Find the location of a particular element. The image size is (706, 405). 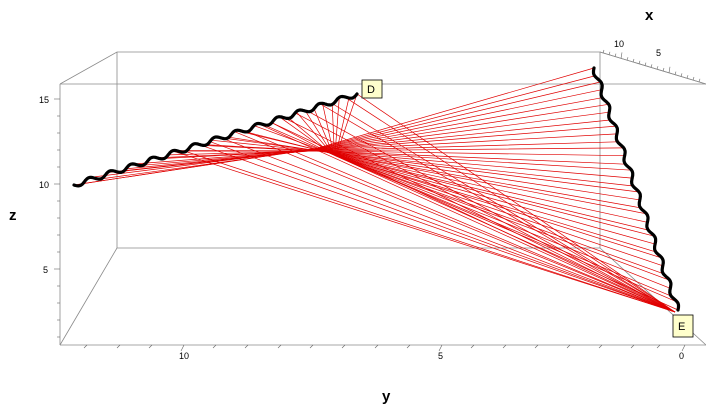

z-tick-label: 10 is located at coordinates (44, 185).